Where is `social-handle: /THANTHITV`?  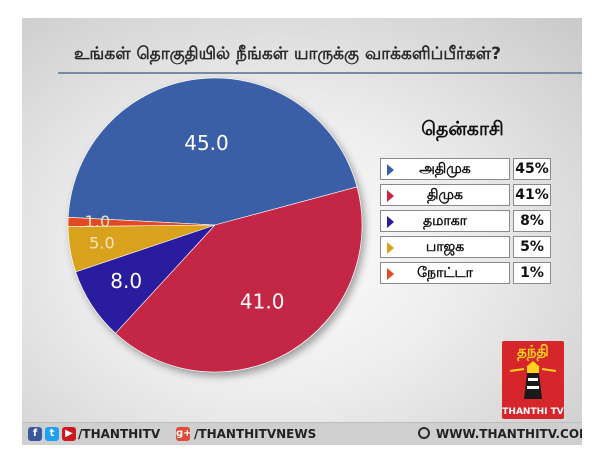 social-handle: /THANTHITV is located at coordinates (119, 434).